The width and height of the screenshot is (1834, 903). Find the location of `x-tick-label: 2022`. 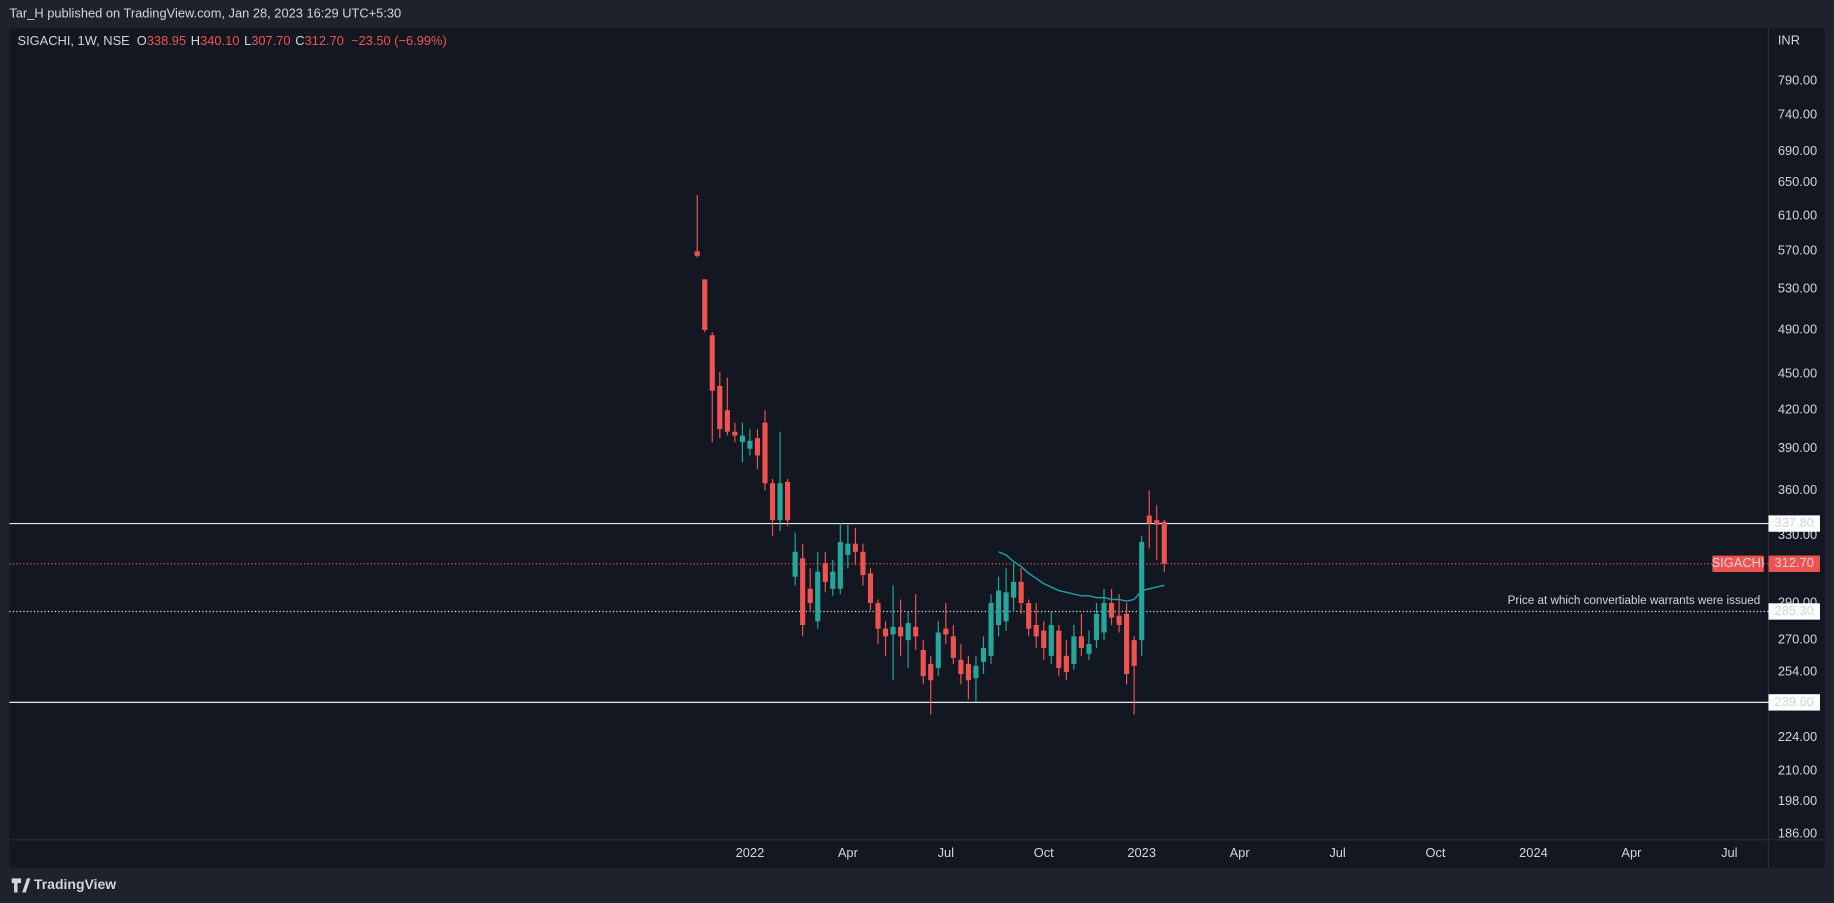

x-tick-label: 2022 is located at coordinates (750, 852).